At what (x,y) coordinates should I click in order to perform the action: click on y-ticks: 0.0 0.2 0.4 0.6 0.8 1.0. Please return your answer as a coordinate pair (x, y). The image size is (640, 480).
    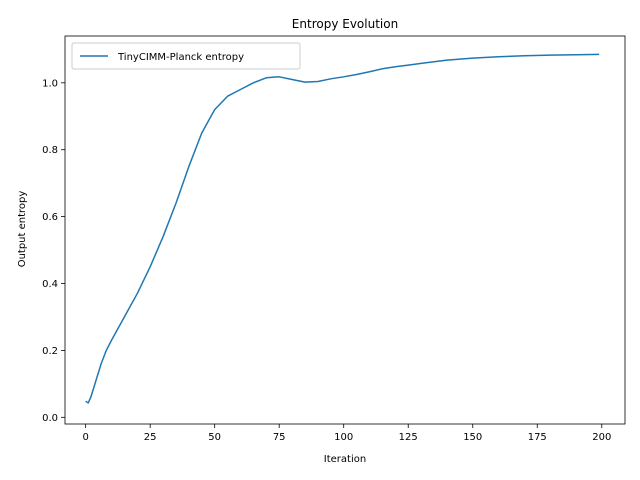
    Looking at the image, I should click on (53, 251).